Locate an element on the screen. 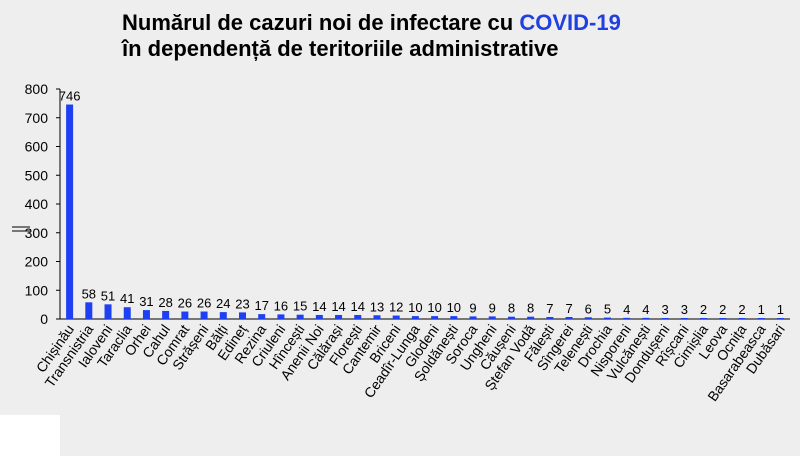  value-label: 13 is located at coordinates (377, 306).